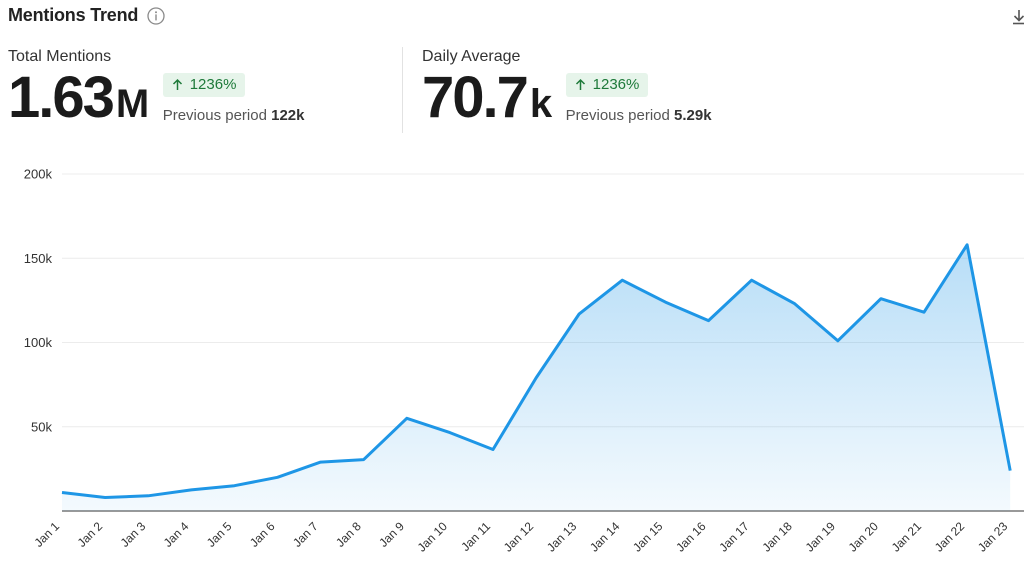  Describe the element at coordinates (691, 537) in the screenshot. I see `x-tick-label: Jan 16` at that location.